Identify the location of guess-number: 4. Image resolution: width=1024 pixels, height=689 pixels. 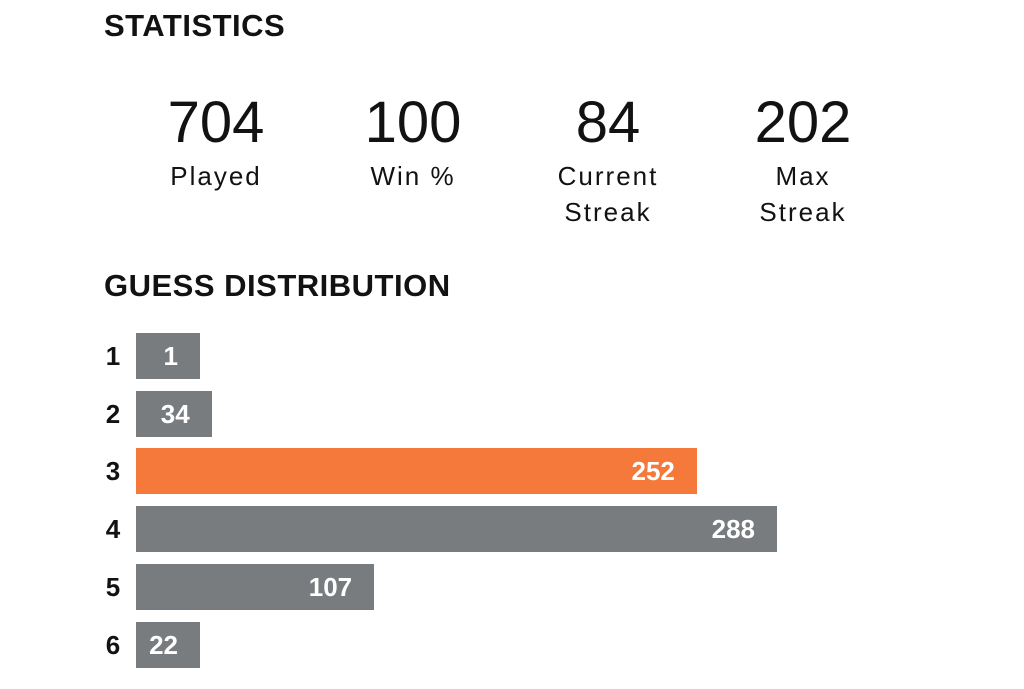
(113, 529).